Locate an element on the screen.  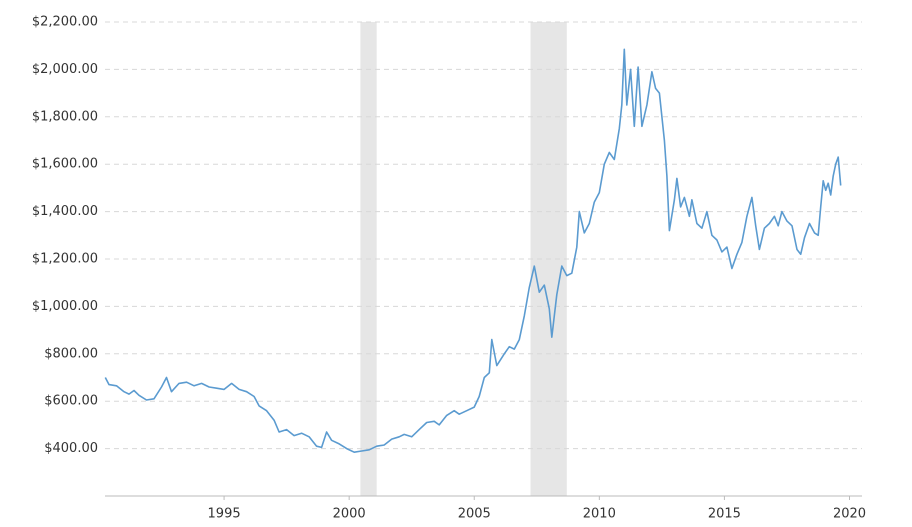
x-tick-label: 2010 is located at coordinates (599, 514).